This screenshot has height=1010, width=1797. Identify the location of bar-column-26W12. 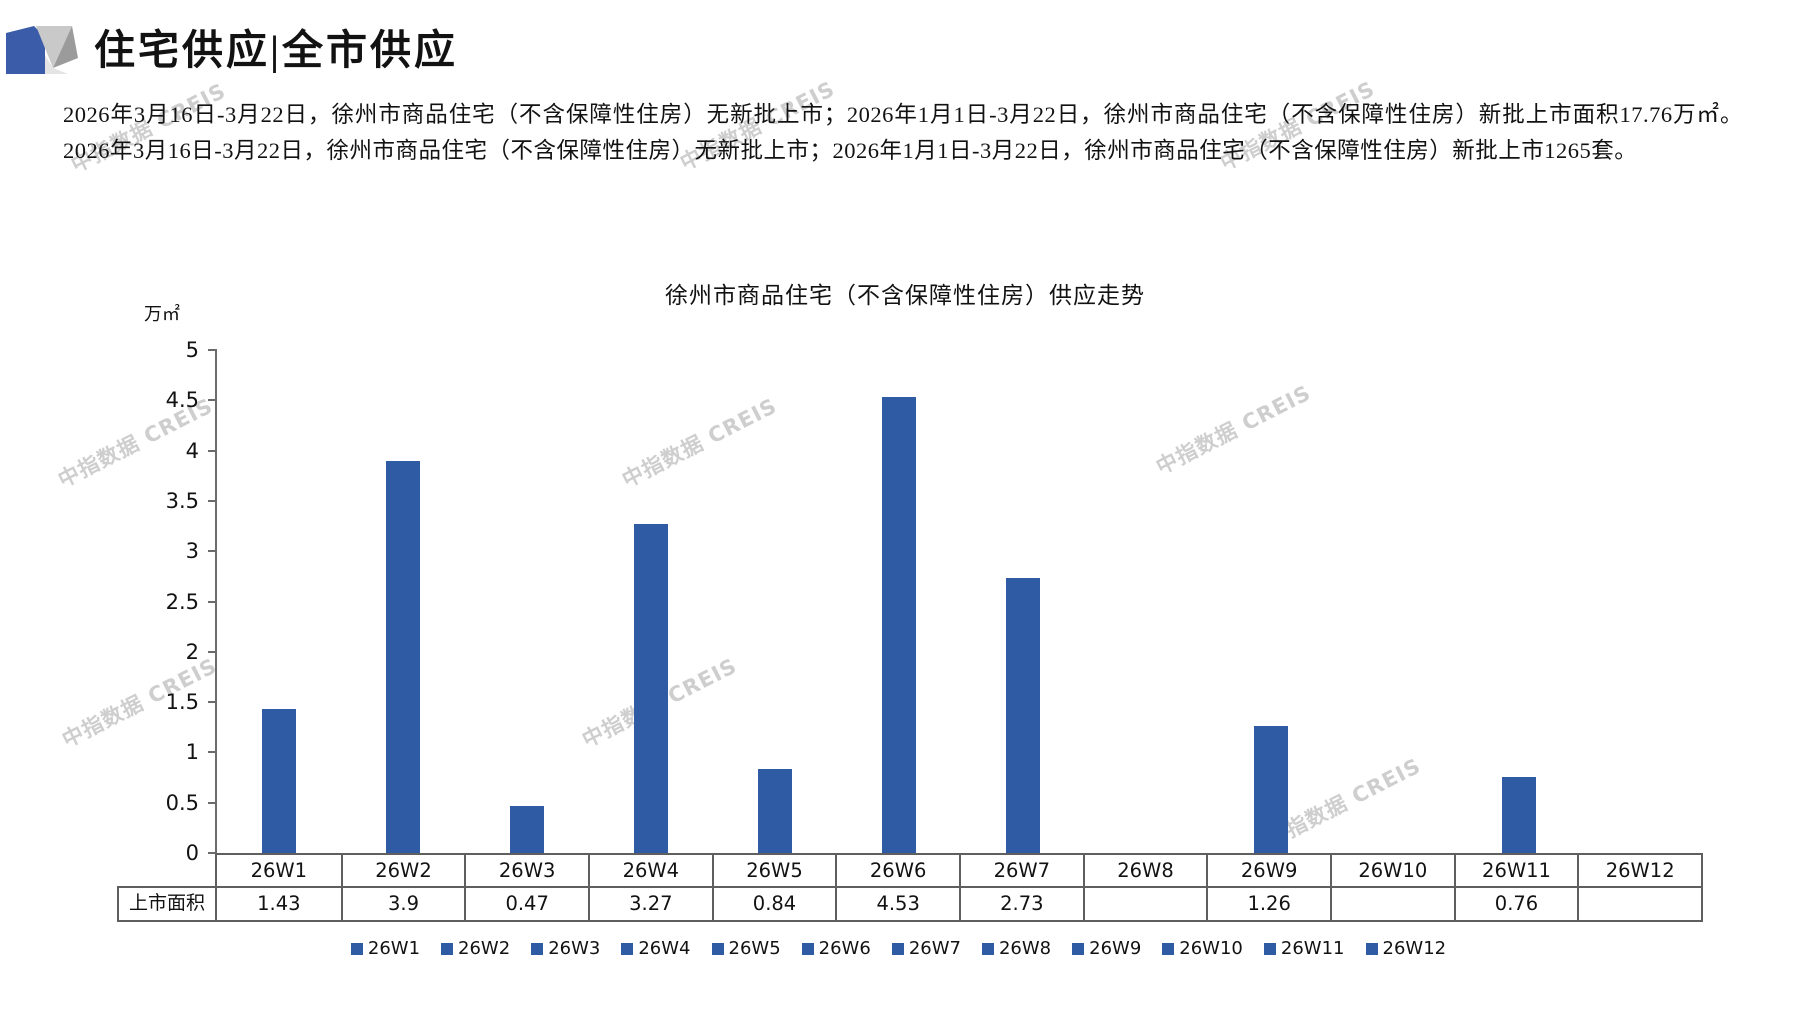
(1643, 601).